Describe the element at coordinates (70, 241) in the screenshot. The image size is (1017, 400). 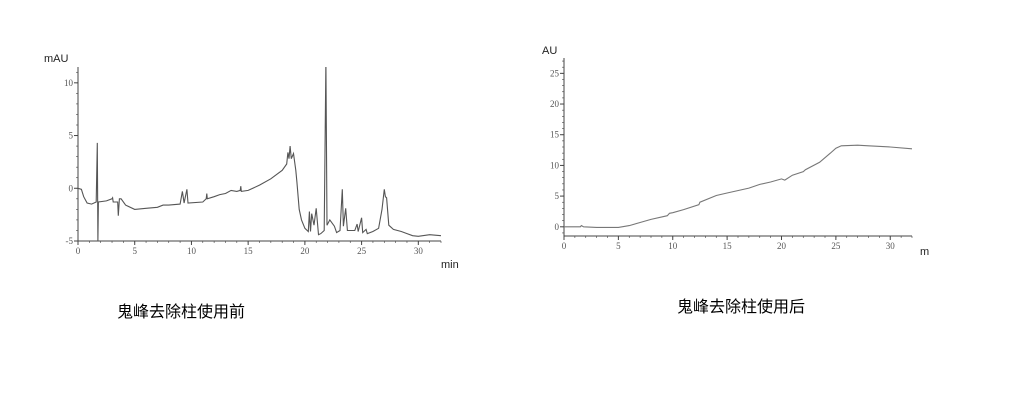
I see `y-tick-label: -5` at that location.